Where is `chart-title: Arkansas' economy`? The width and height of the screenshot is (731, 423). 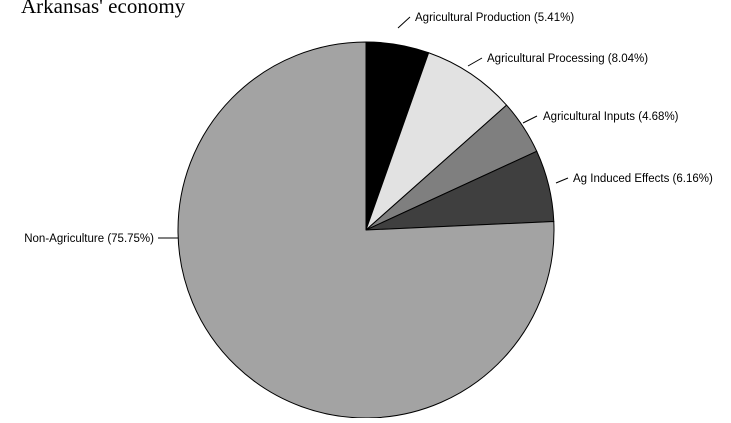 chart-title: Arkansas' economy is located at coordinates (103, 9).